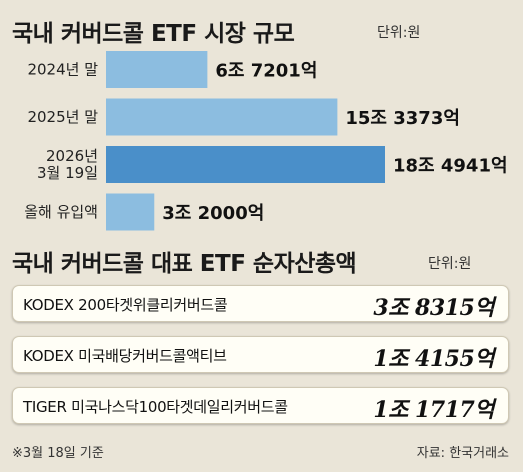  What do you see at coordinates (61, 212) in the screenshot?
I see `category-label: 올해 유입액` at bounding box center [61, 212].